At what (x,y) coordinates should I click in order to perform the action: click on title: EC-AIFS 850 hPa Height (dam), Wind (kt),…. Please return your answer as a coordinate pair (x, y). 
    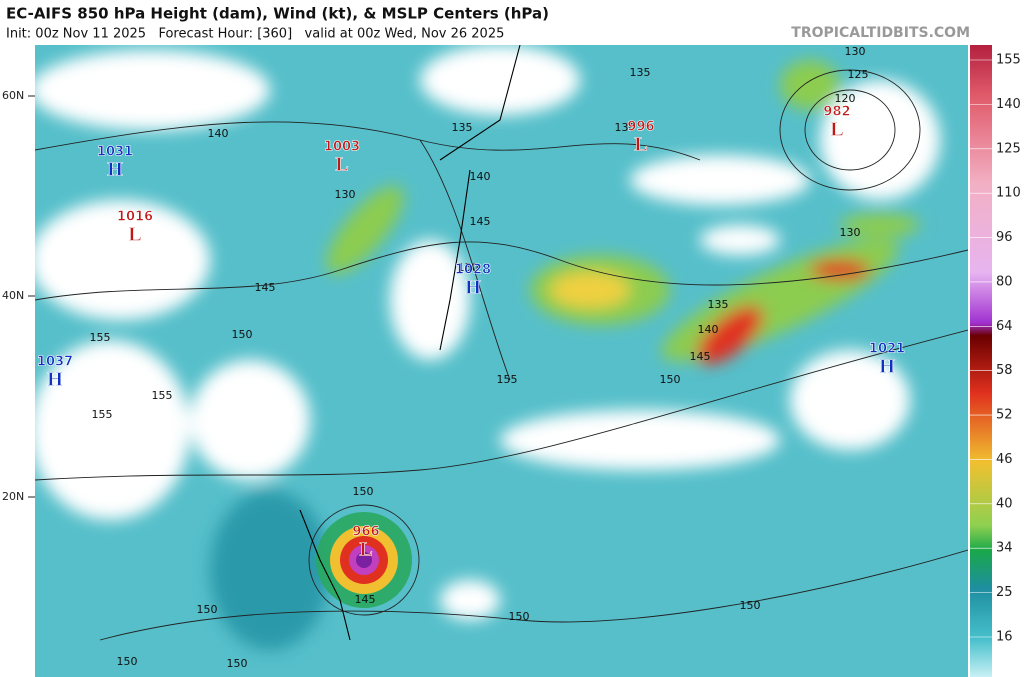
    Looking at the image, I should click on (277, 14).